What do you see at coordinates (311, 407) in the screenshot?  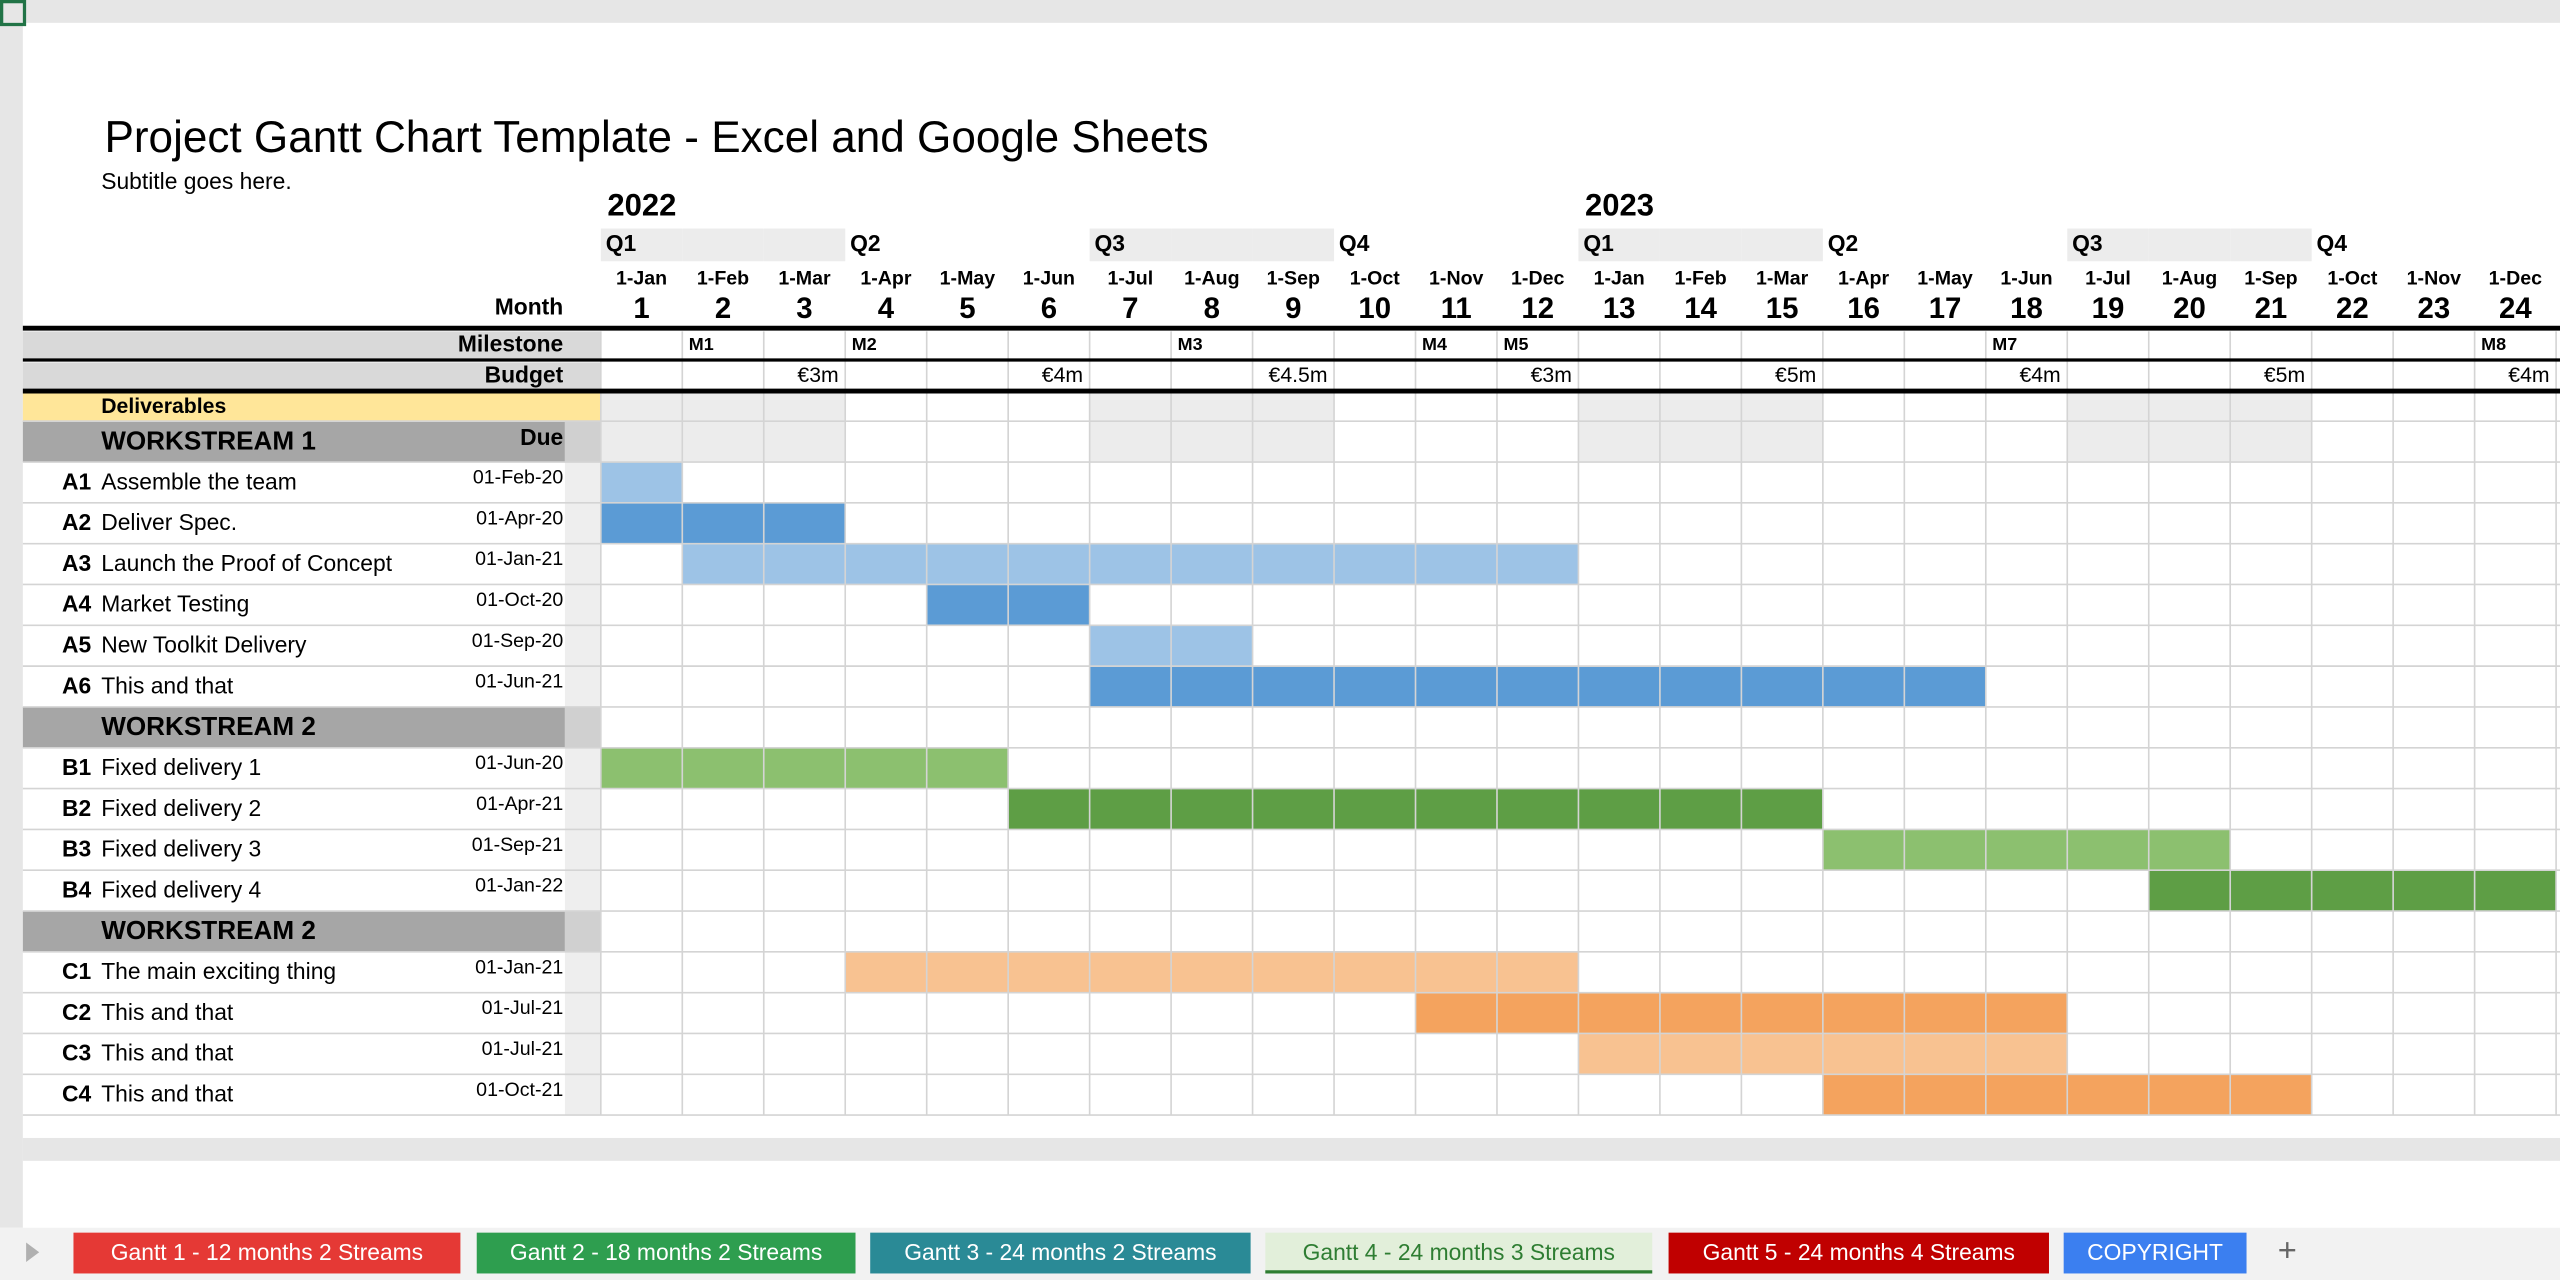 I see `deliverables-bg` at bounding box center [311, 407].